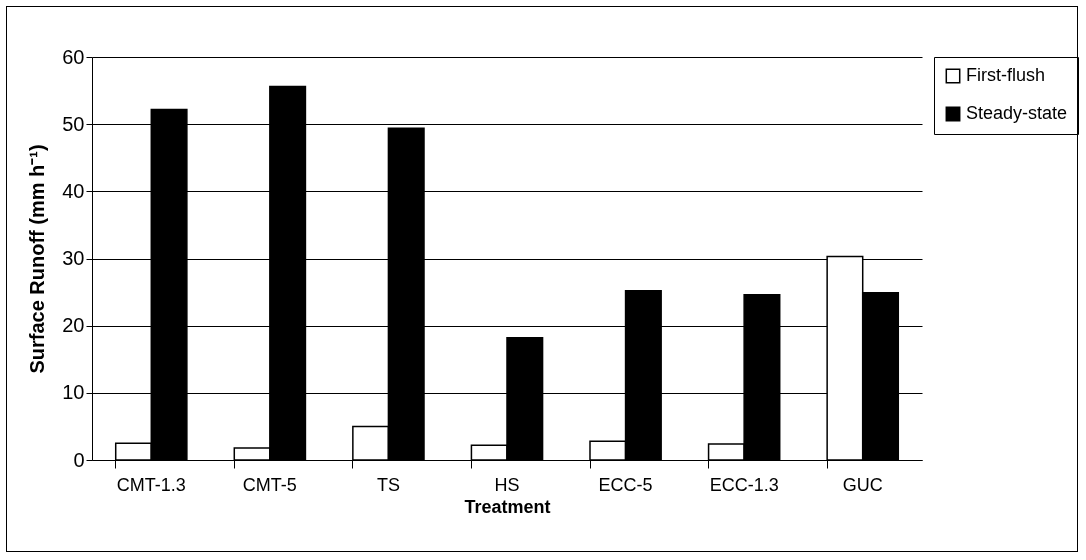  What do you see at coordinates (862, 484) in the screenshot?
I see `x-tick-label: GUC` at bounding box center [862, 484].